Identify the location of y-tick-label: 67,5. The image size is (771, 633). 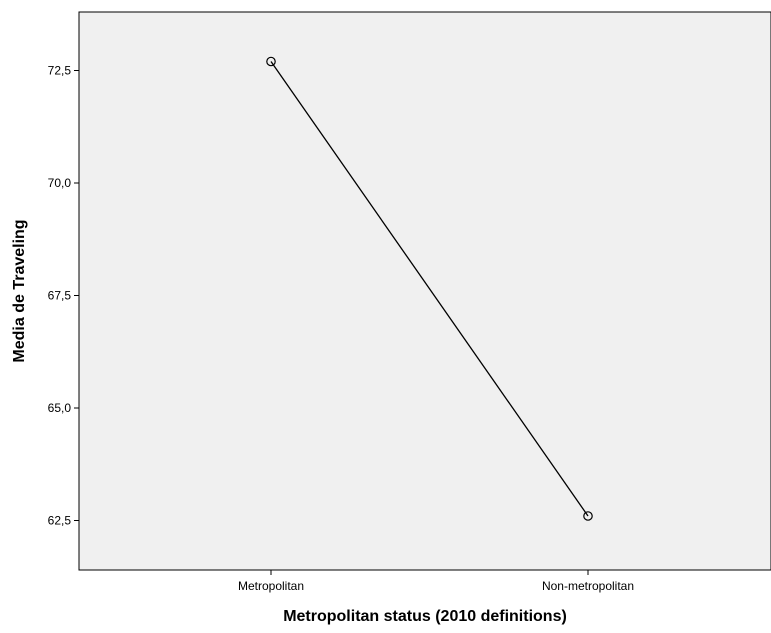
(60, 296).